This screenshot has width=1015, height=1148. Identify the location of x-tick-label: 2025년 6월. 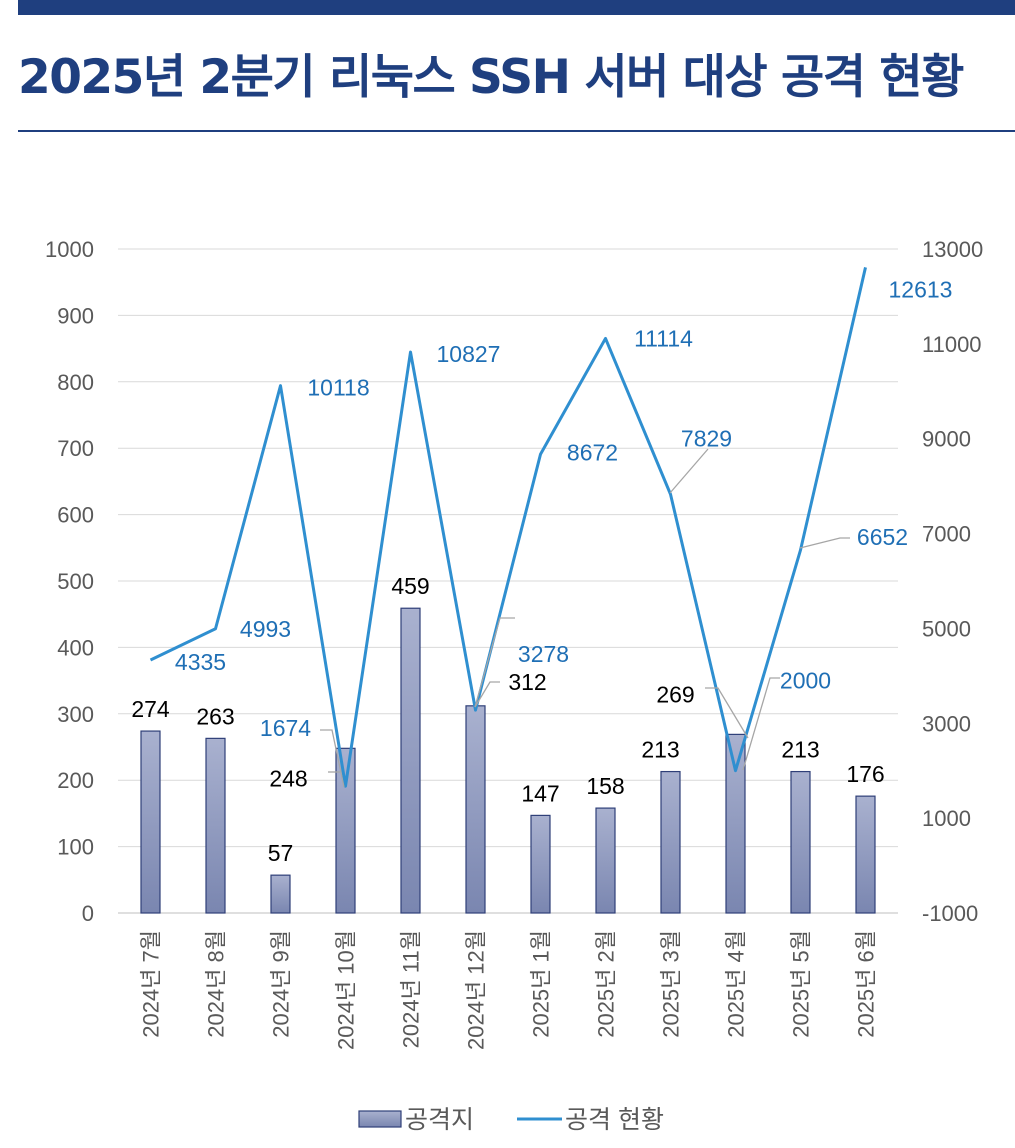
(866, 984).